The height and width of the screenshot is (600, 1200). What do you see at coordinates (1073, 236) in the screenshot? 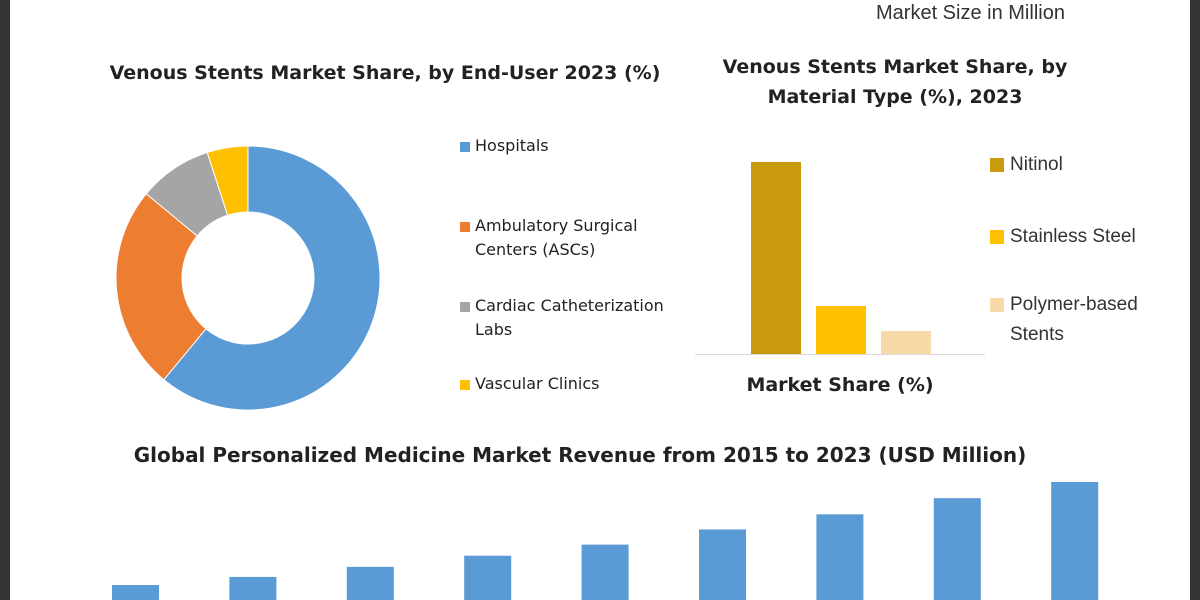
I see `legend-label-stainless-steel: Stainless Steel` at bounding box center [1073, 236].